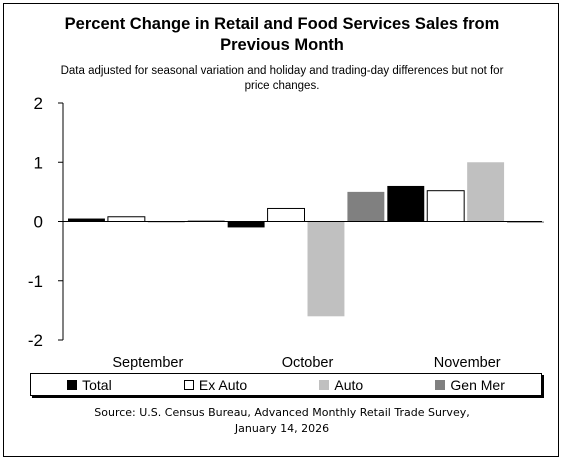  Describe the element at coordinates (366, 206) in the screenshot. I see `bar-gen-mer-october` at that location.